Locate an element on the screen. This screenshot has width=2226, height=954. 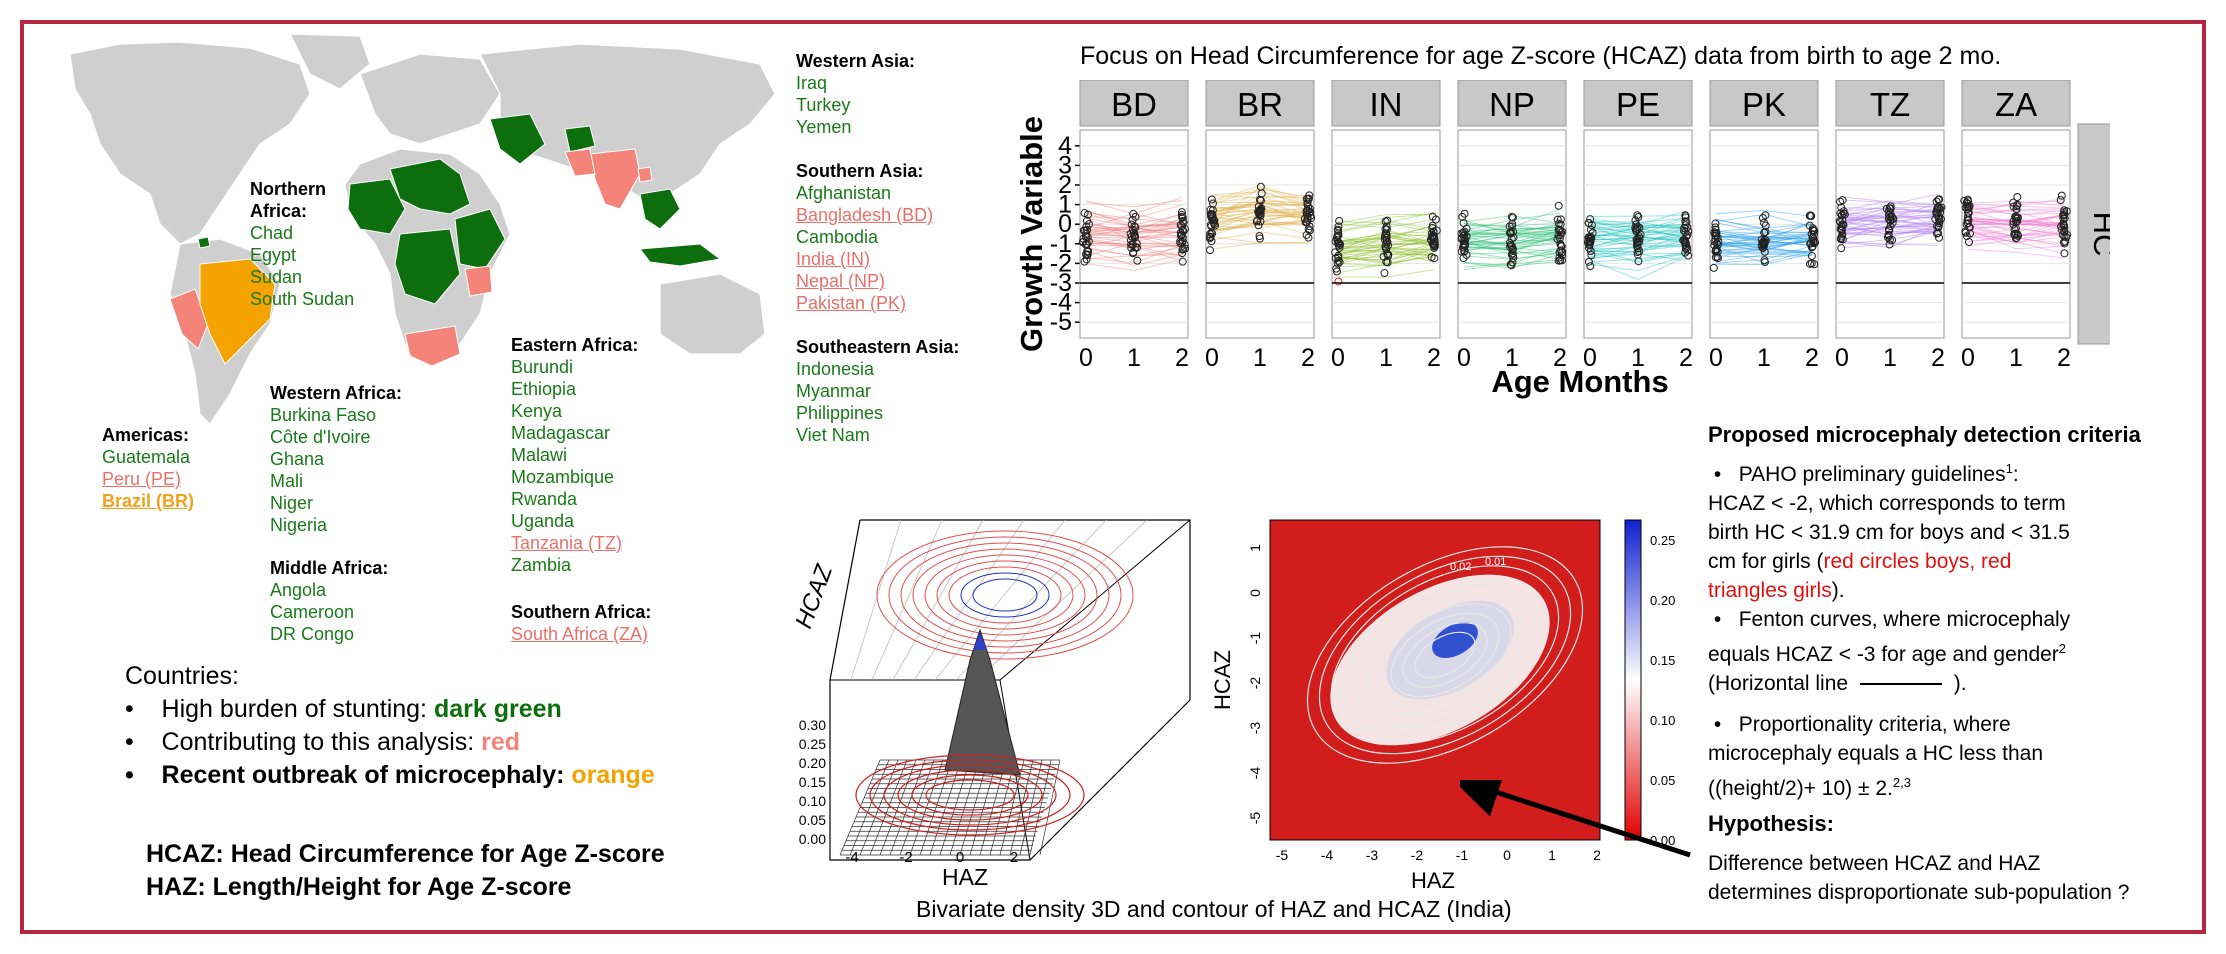
surface-peak-top is located at coordinates (980, 641).